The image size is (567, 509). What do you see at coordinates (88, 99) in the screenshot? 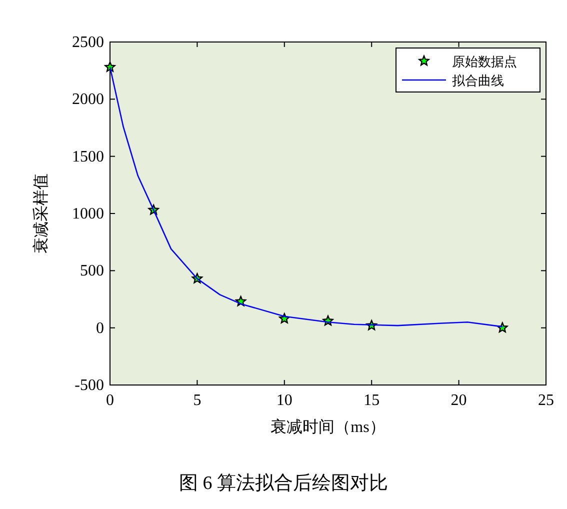
I see `y-tick-label: 2000` at bounding box center [88, 99].